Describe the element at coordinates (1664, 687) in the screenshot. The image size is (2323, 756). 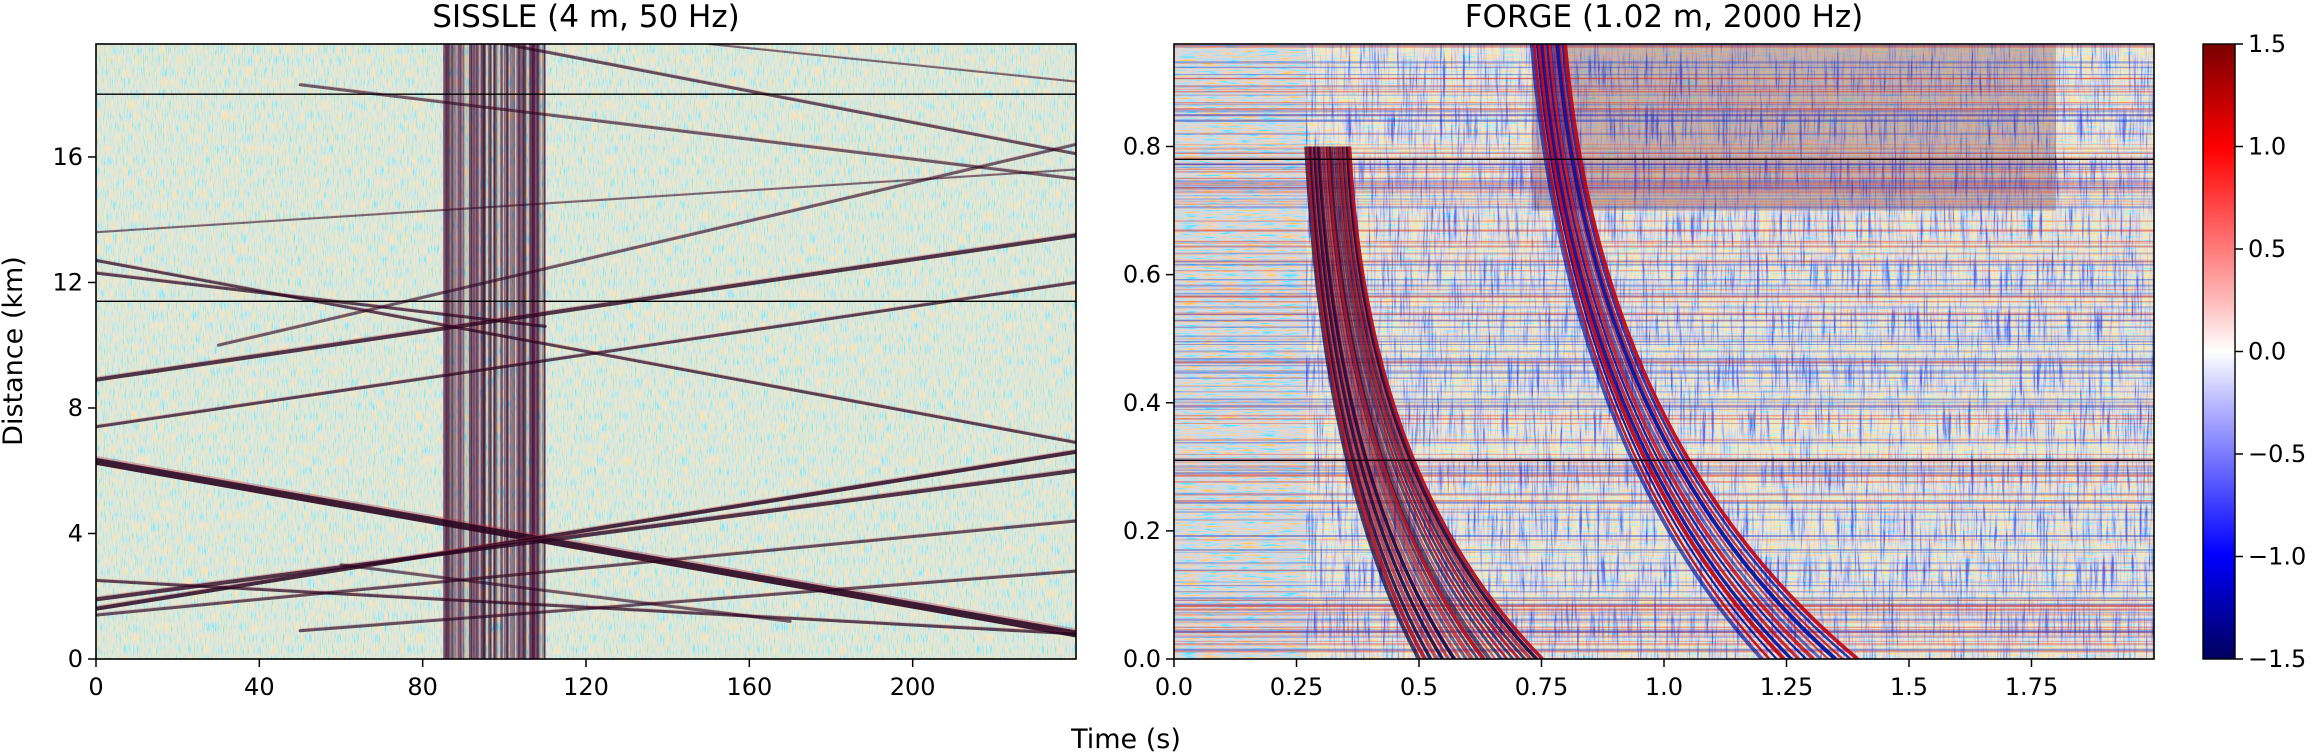
I see `forge-xtick-label: 1.0` at that location.